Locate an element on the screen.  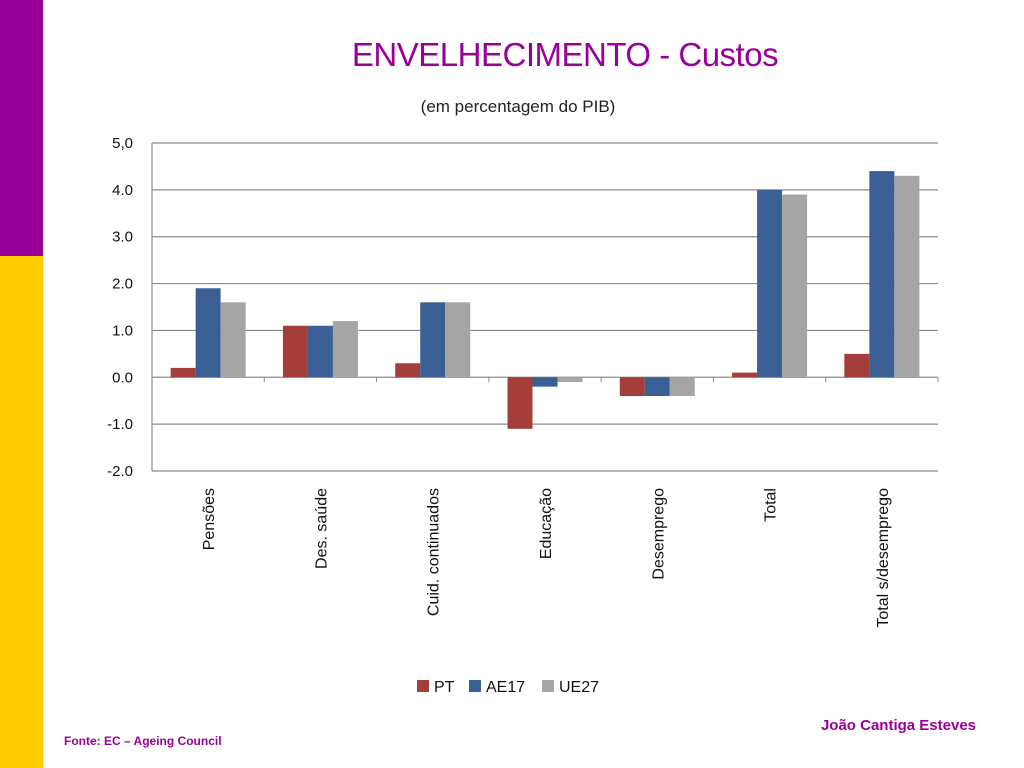
y-tick-label: 1.0 is located at coordinates (122, 330).